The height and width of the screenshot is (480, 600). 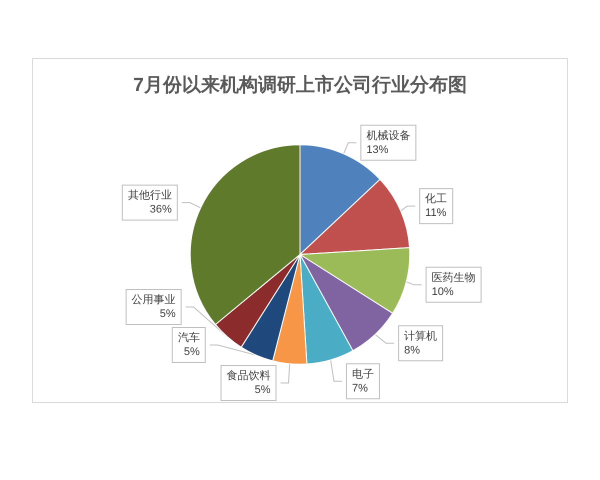 What do you see at coordinates (248, 375) in the screenshot?
I see `slice-label: 食品饮料` at bounding box center [248, 375].